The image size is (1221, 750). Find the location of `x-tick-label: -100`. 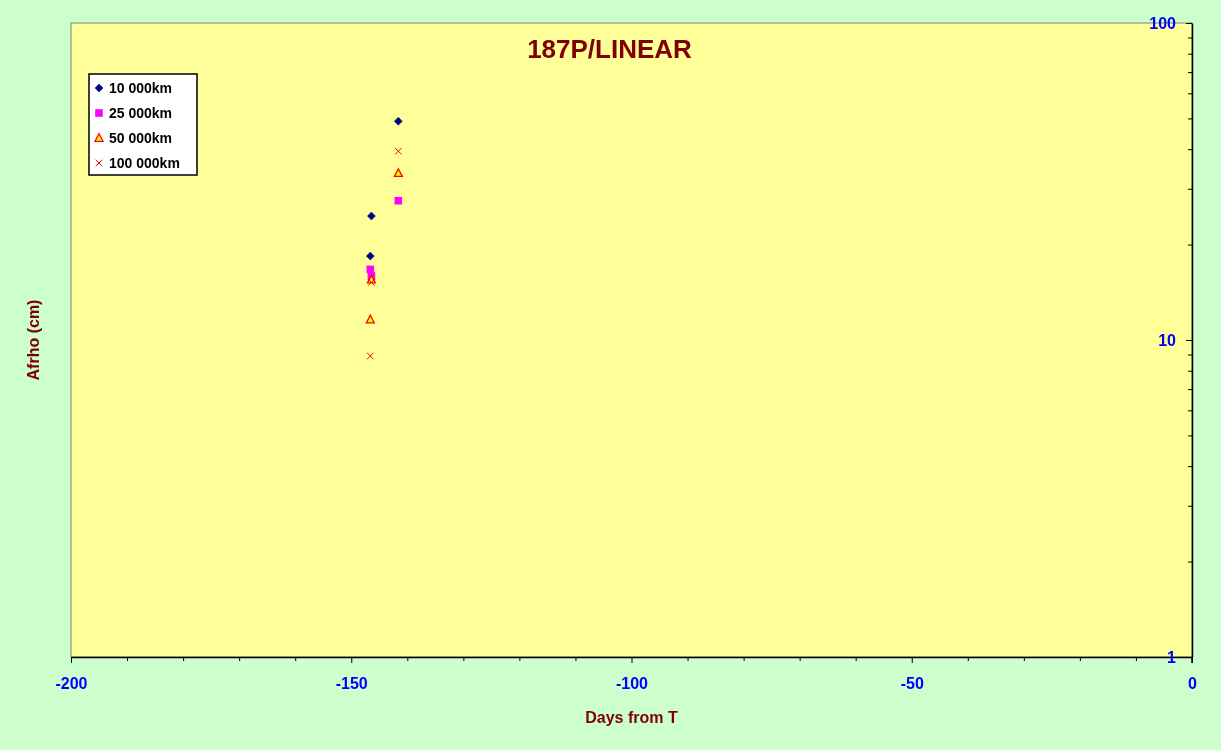

x-tick-label: -100 is located at coordinates (632, 684).